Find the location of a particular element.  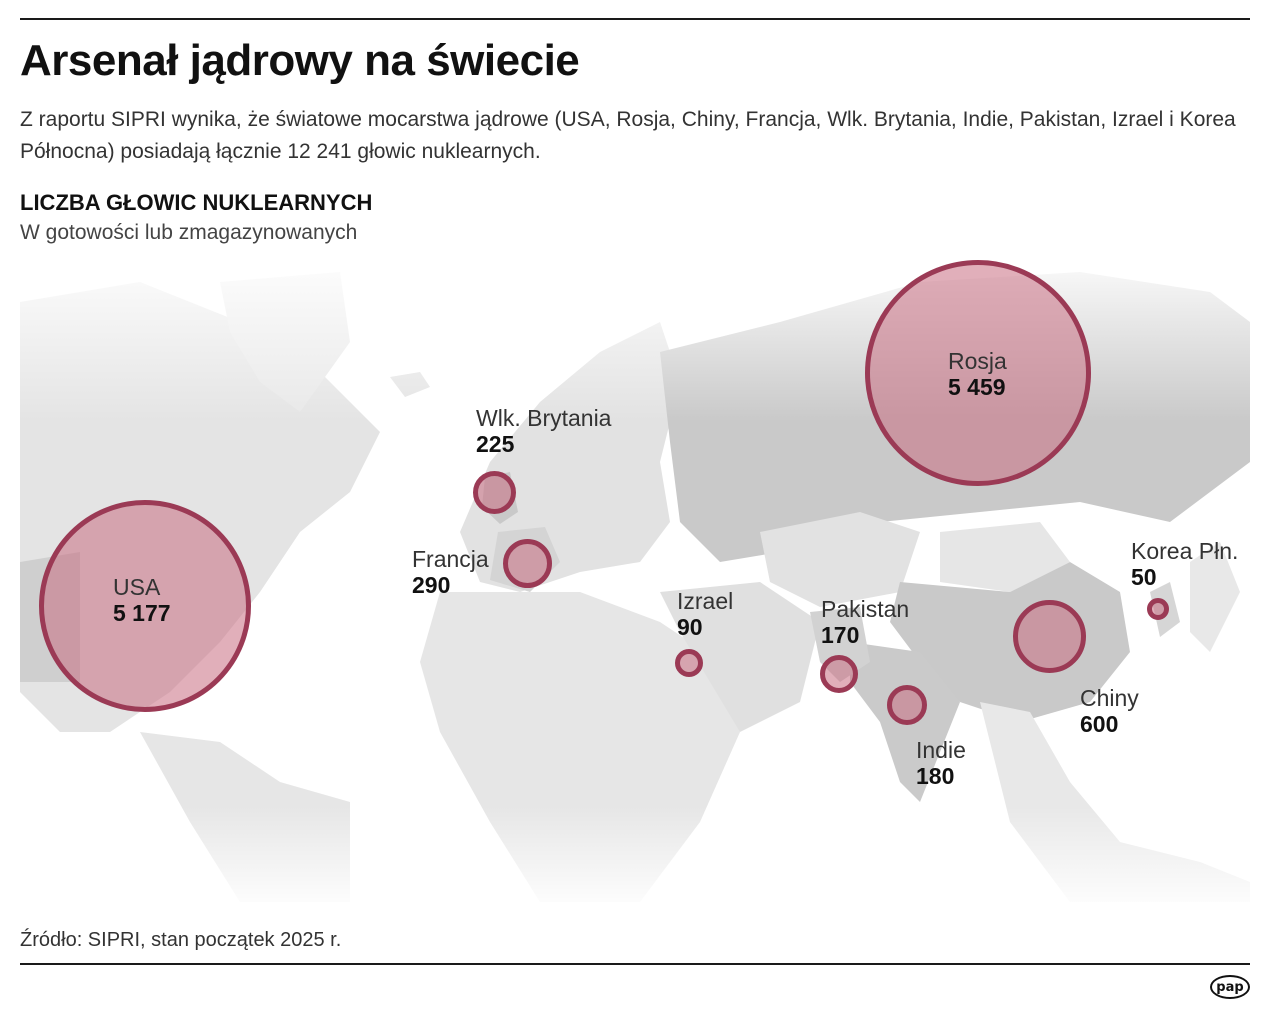

source-note: Źródło: SIPRI, stan początek 2025 r. is located at coordinates (181, 940).